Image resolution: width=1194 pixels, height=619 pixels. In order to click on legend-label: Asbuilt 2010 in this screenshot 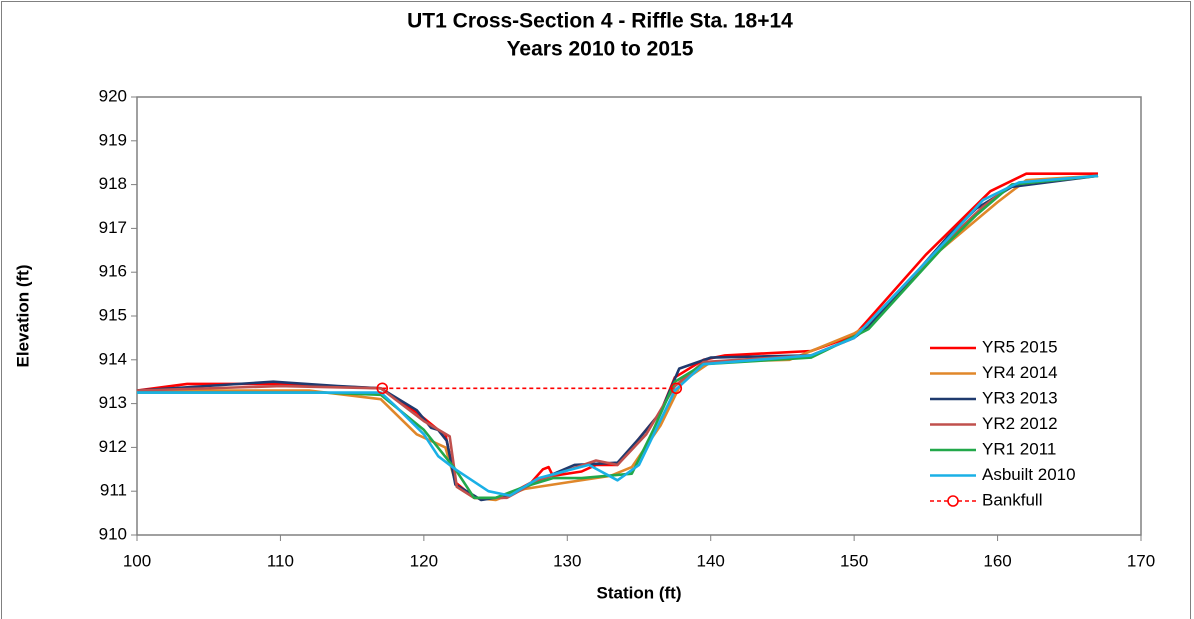, I will do `click(1029, 474)`.